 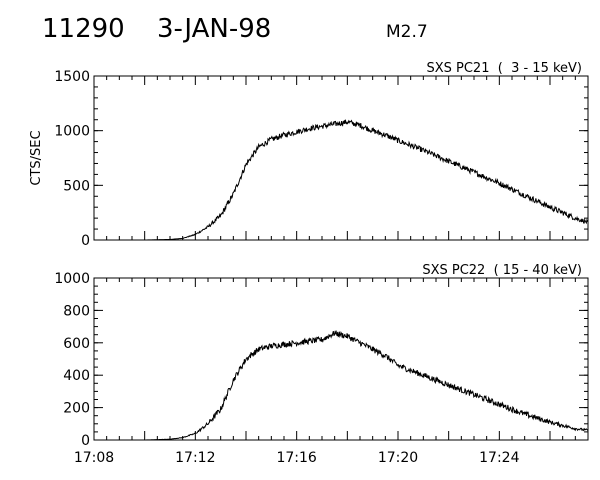 What do you see at coordinates (76, 311) in the screenshot?
I see `y-tick-label: 800` at bounding box center [76, 311].